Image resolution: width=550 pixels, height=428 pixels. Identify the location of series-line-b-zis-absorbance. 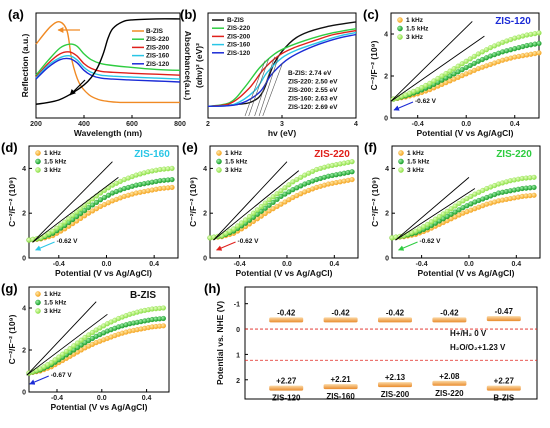
(108, 61).